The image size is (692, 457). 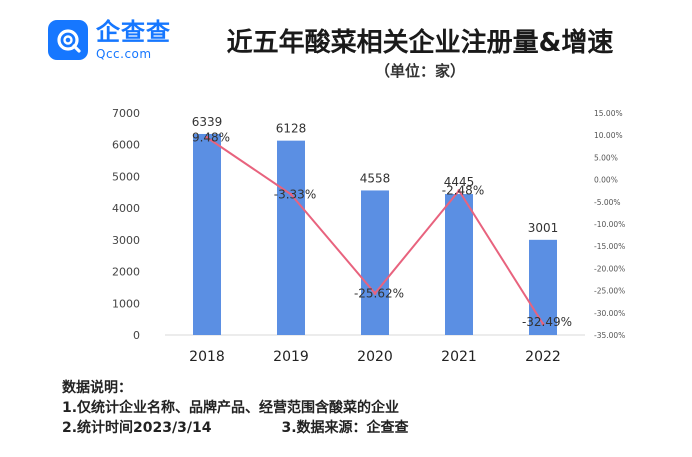 What do you see at coordinates (345, 428) in the screenshot?
I see `notes-line-2b: 3.数据来源：企查查` at bounding box center [345, 428].